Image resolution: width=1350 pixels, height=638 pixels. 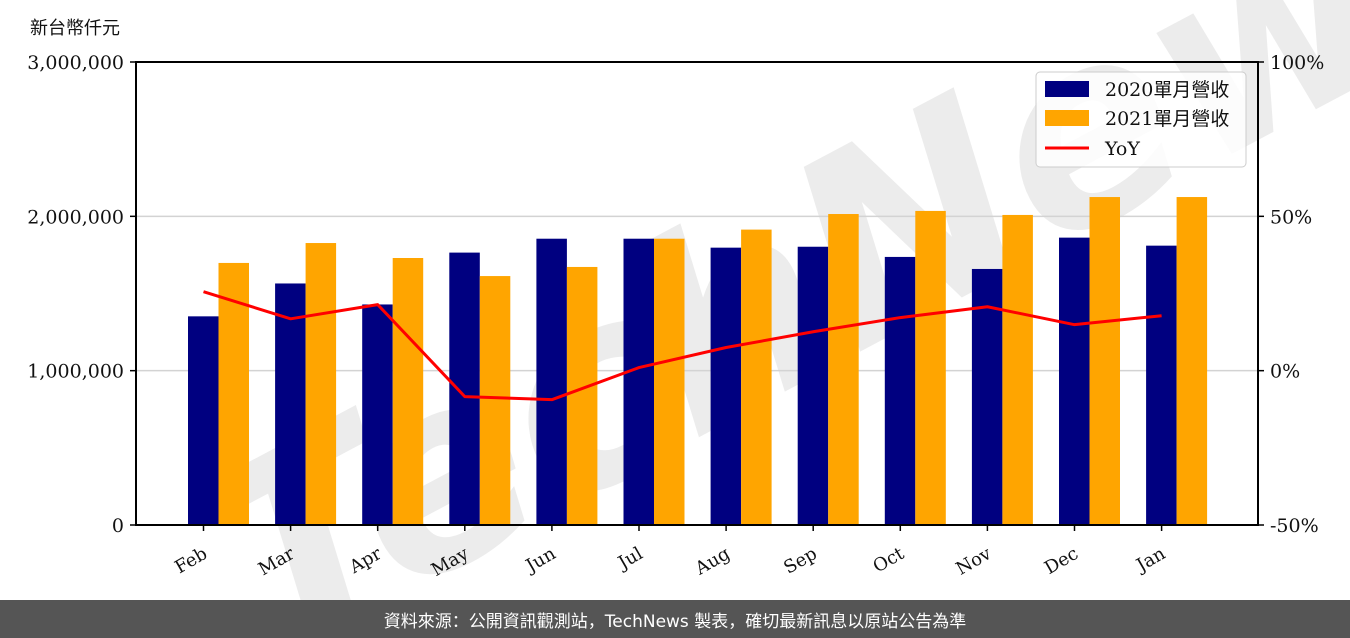 What do you see at coordinates (669, 381) in the screenshot?
I see `bar-2021-jul` at bounding box center [669, 381].